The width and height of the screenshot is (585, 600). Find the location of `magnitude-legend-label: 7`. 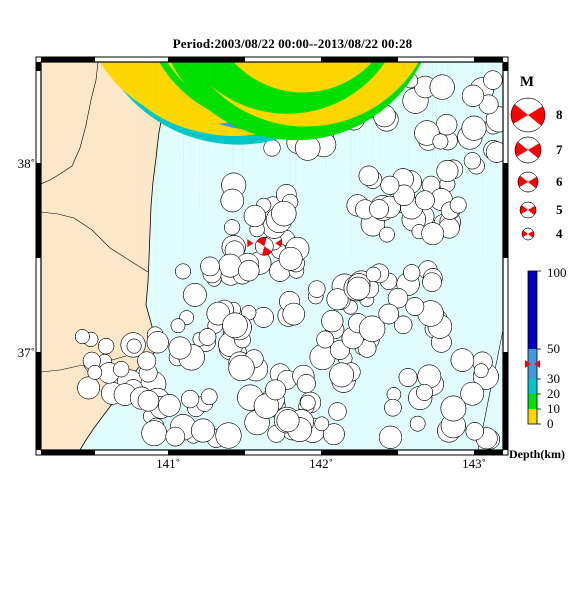

magnitude-legend-label: 7 is located at coordinates (559, 149).